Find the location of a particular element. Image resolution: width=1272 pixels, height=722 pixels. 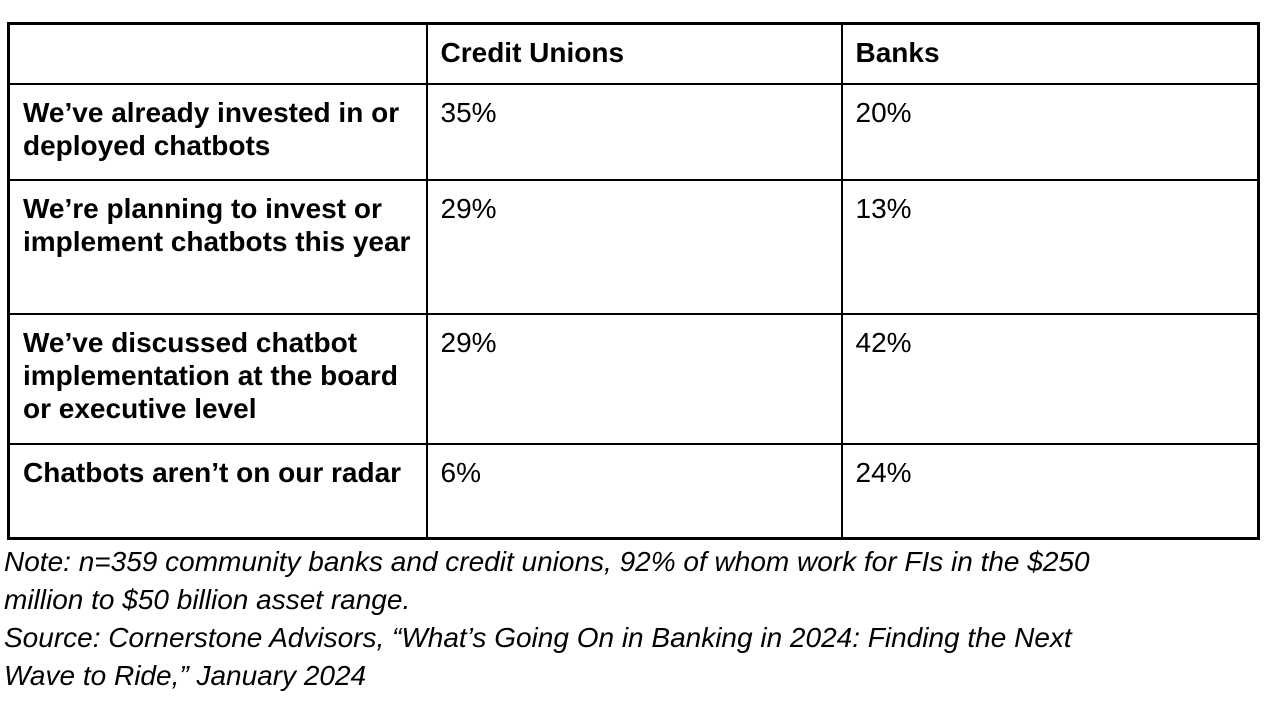

credit-unions-value-invested: 35% is located at coordinates (634, 131).